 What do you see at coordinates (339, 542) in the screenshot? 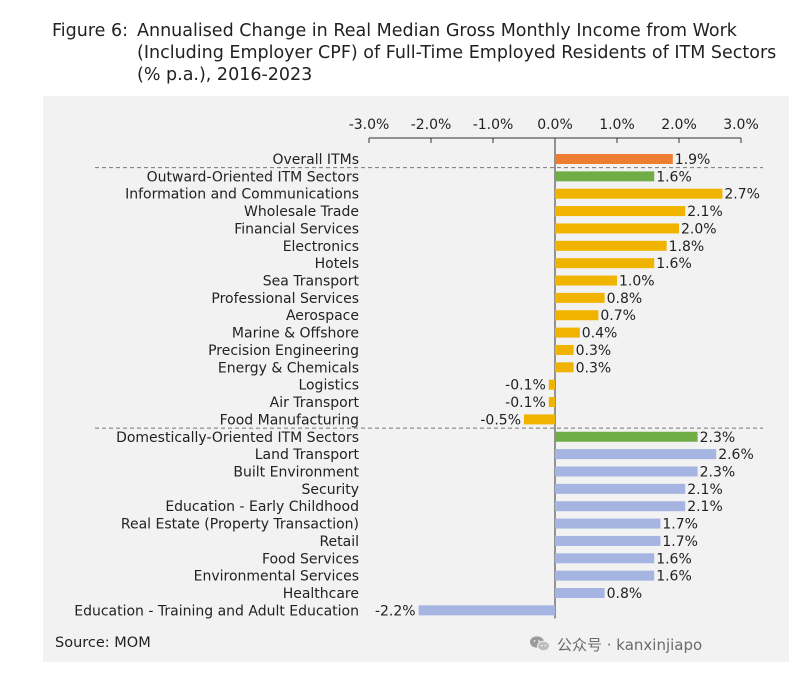
I see `category-label: Retail` at bounding box center [339, 542].